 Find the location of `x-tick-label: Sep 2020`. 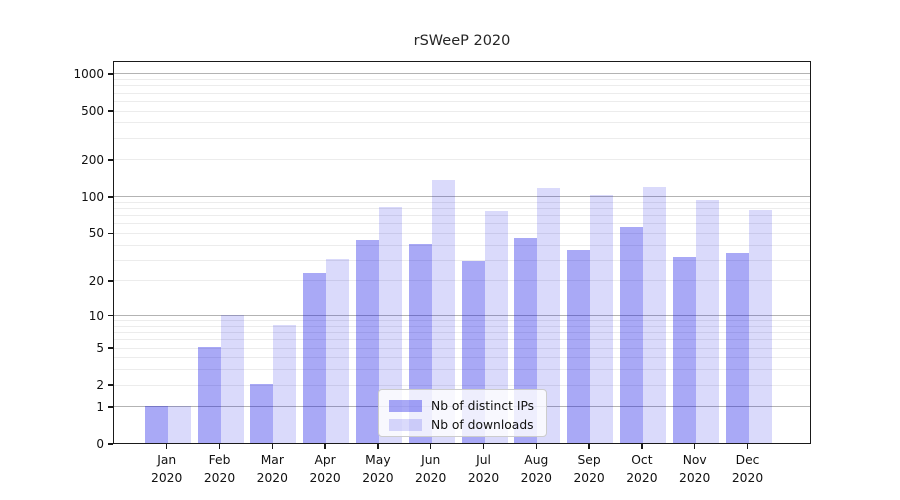

x-tick-label: Sep 2020 is located at coordinates (589, 469).